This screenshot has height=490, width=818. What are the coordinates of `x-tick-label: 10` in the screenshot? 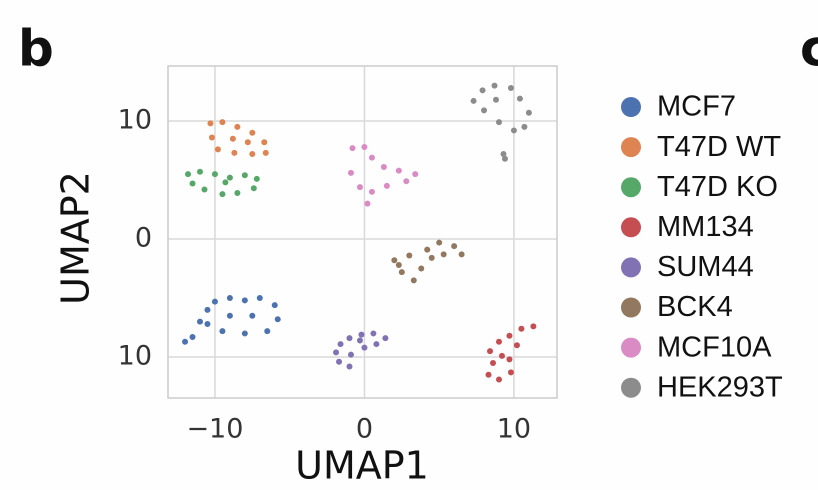 It's located at (514, 429).